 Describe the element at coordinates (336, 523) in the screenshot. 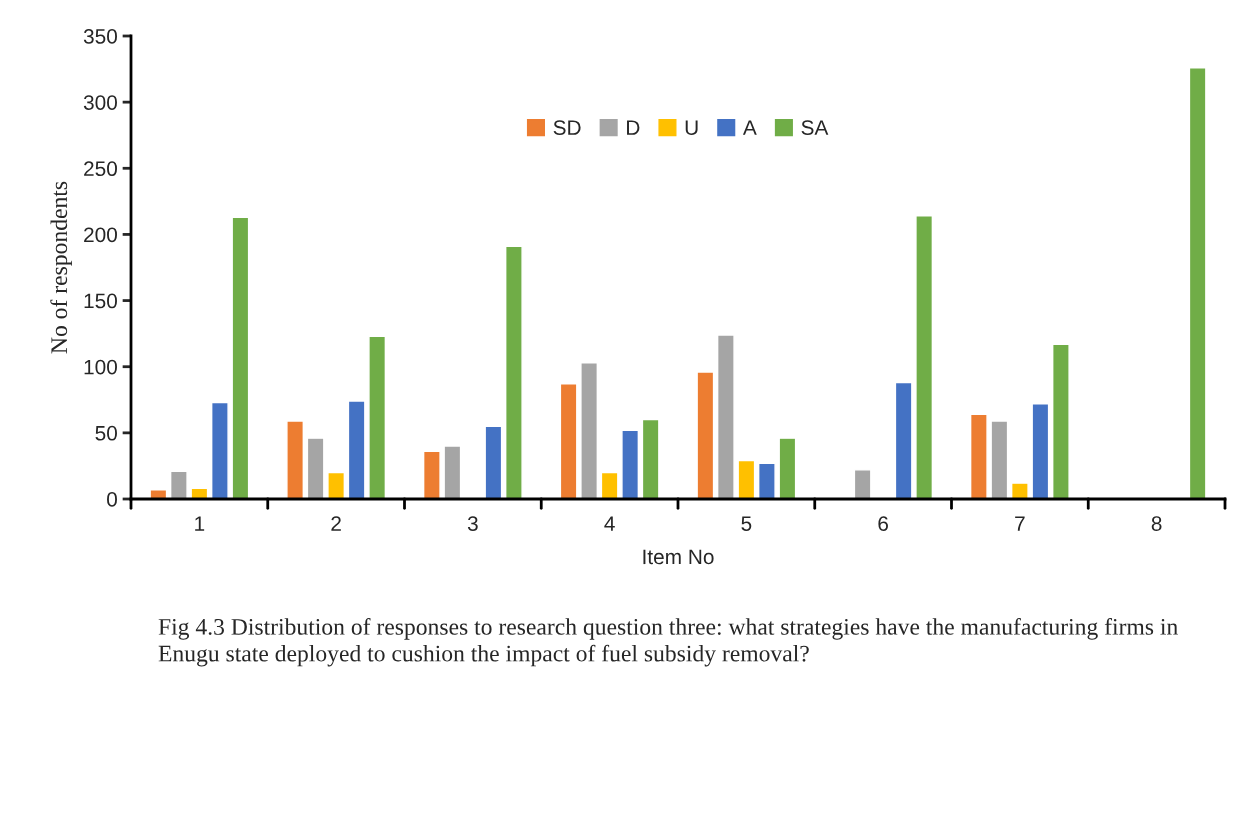

I see `x-tick-label: 2` at that location.